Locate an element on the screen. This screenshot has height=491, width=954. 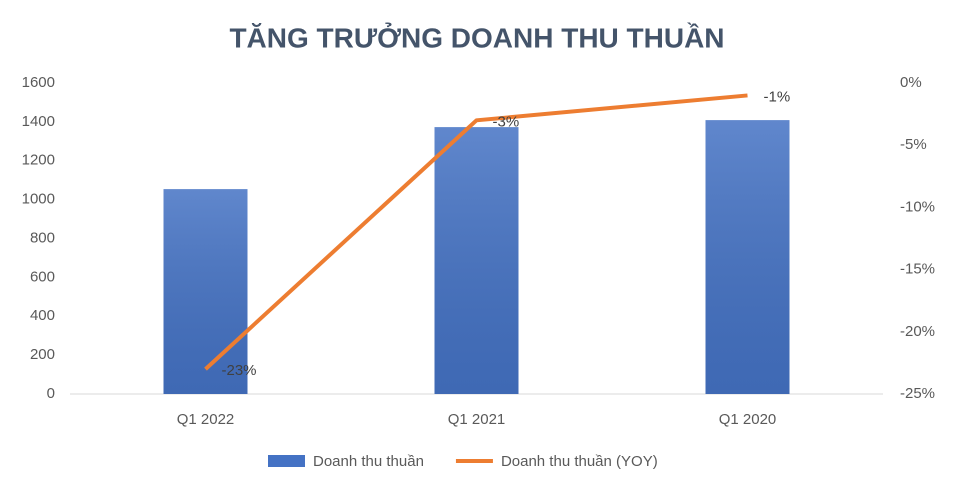
y-tick-label: 0 is located at coordinates (51, 393).